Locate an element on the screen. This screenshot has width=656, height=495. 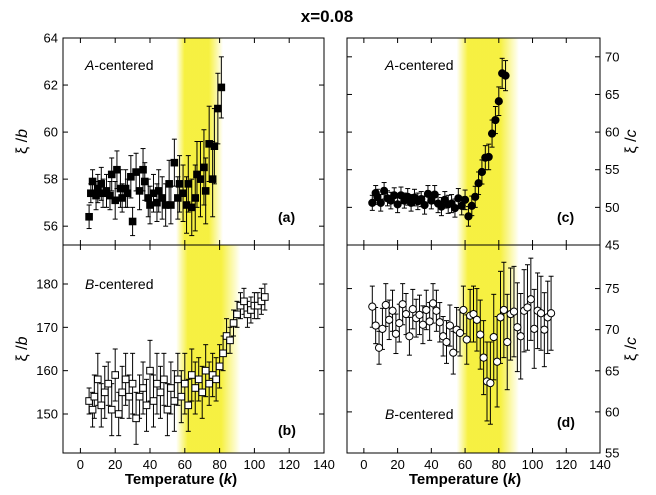
panel-tag: (c) is located at coordinates (565, 217).